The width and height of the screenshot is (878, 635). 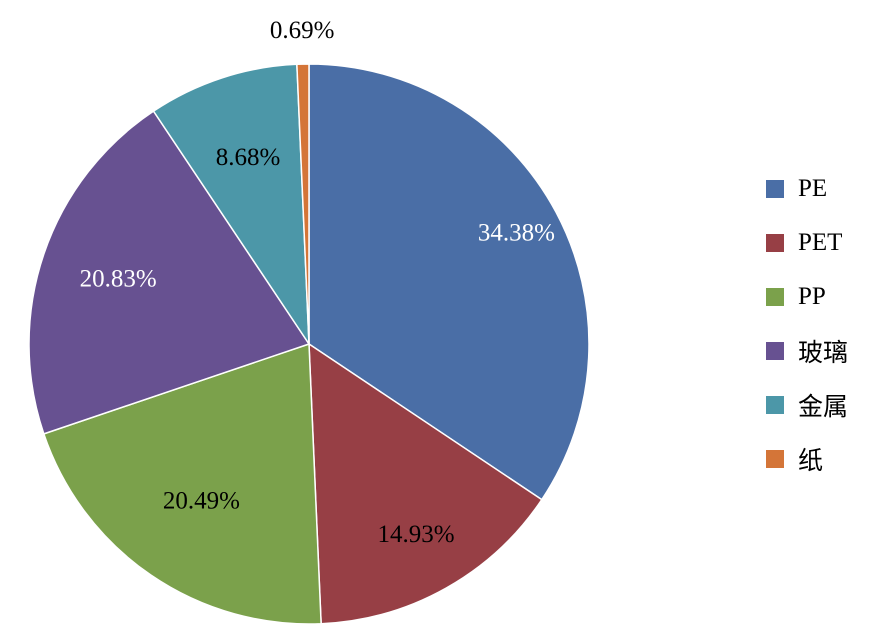 I want to click on pie-data-label-2: 20.49%, so click(x=201, y=501).